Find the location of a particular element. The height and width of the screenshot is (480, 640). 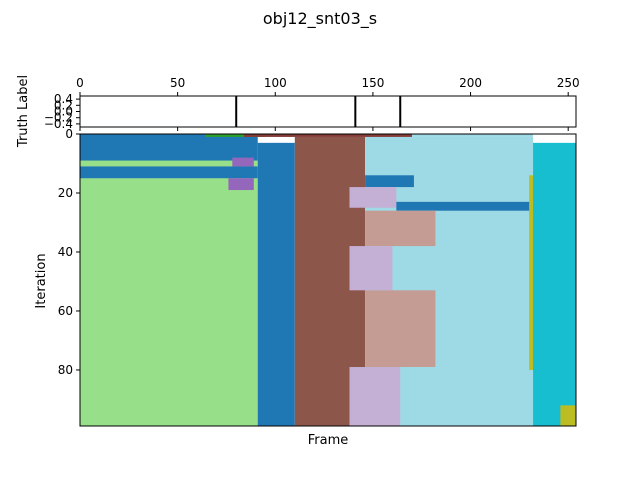

truth-y-tick-label-3: 0.2 is located at coordinates (63, 105).